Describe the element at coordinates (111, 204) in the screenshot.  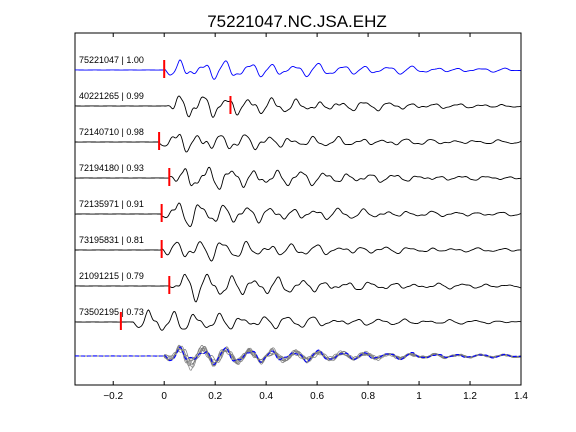
I see `trace-label: 72135971 | 0.91` at that location.